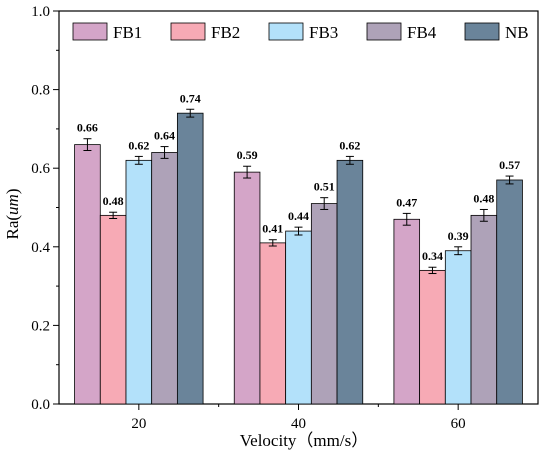 The width and height of the screenshot is (550, 457). What do you see at coordinates (164, 136) in the screenshot?
I see `data-label: 0.64` at bounding box center [164, 136].